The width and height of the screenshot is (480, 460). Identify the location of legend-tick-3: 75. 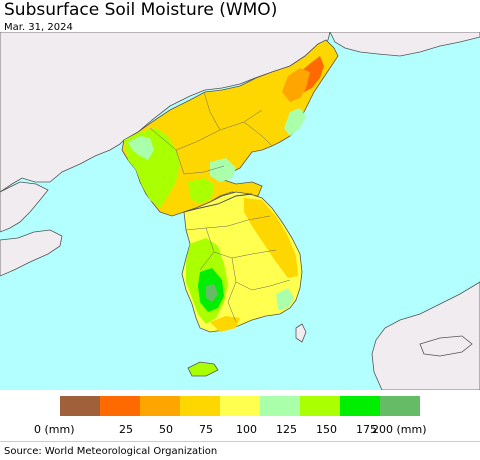
(206, 429).